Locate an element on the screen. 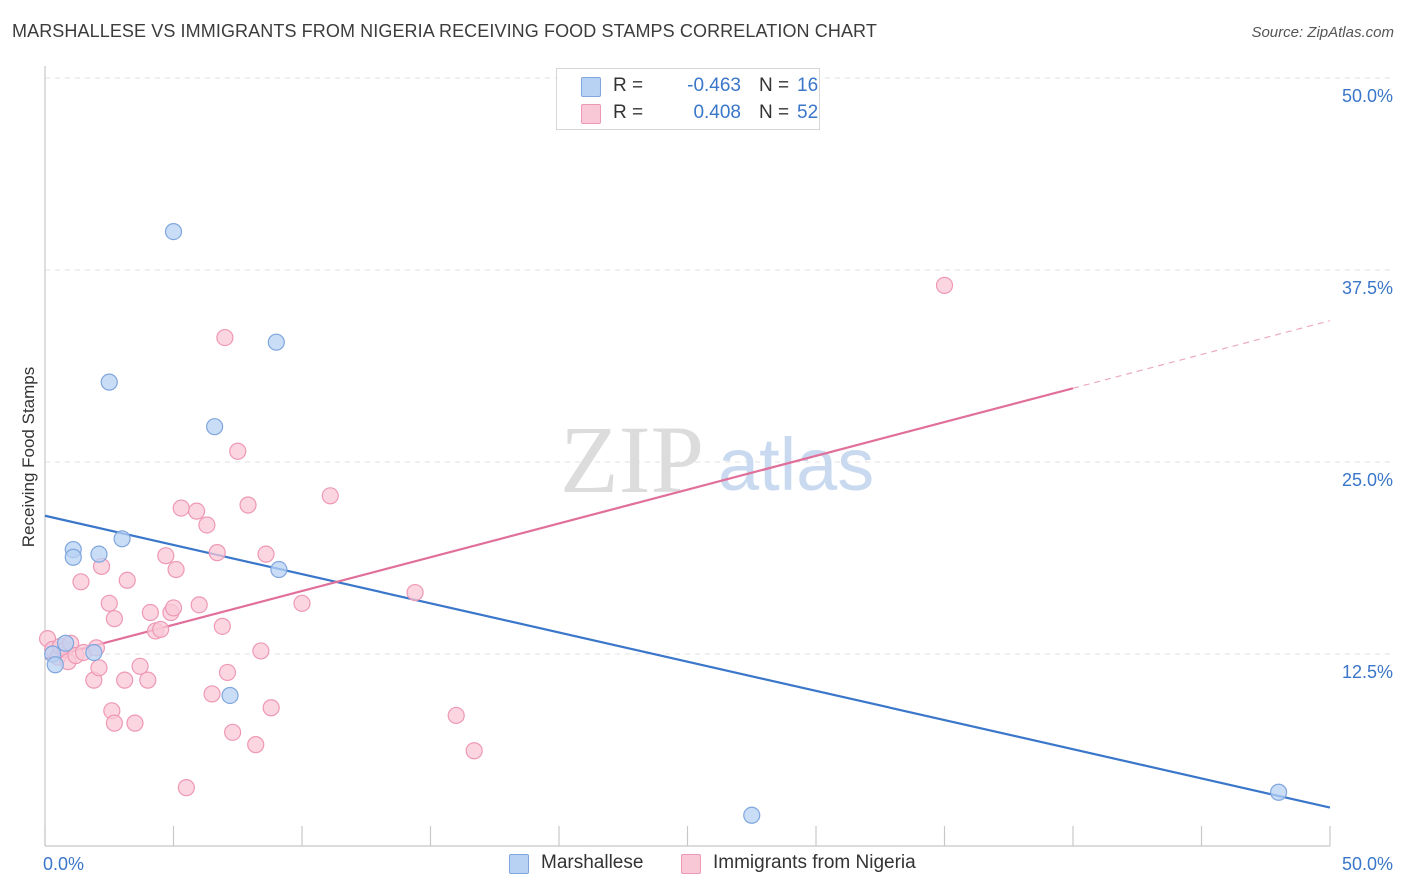 This screenshot has height=892, width=1406. x-tick-label-min: 0.0% is located at coordinates (63, 864).